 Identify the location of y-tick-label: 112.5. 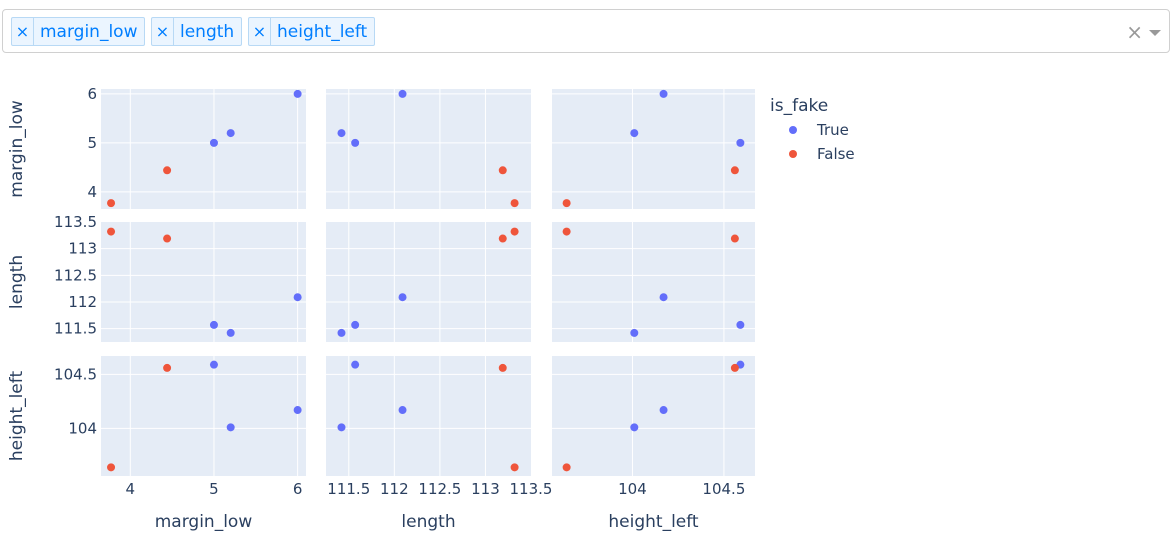
(75, 275).